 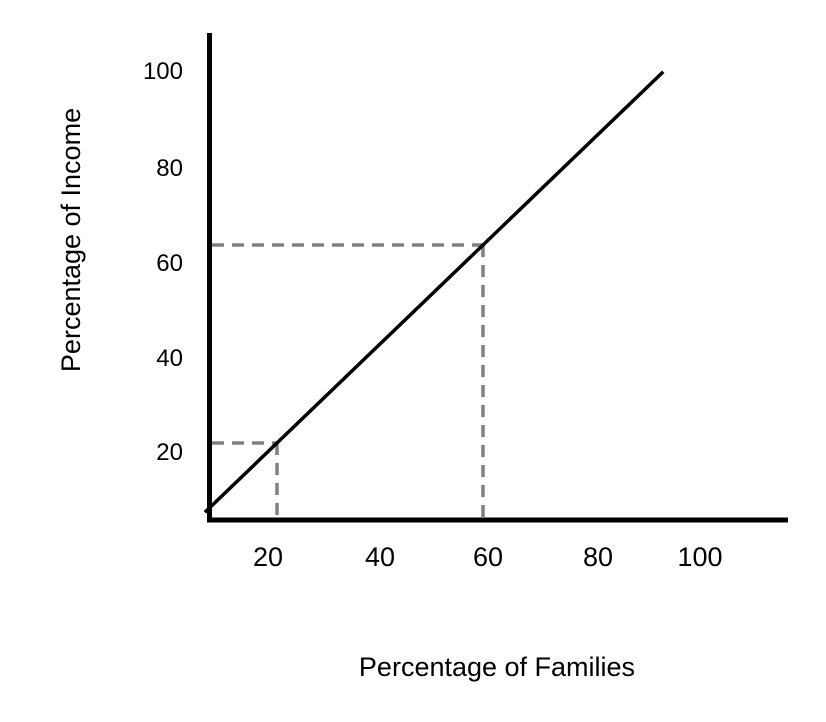 I want to click on y-axis-label: Percentage of Income, so click(x=71, y=240).